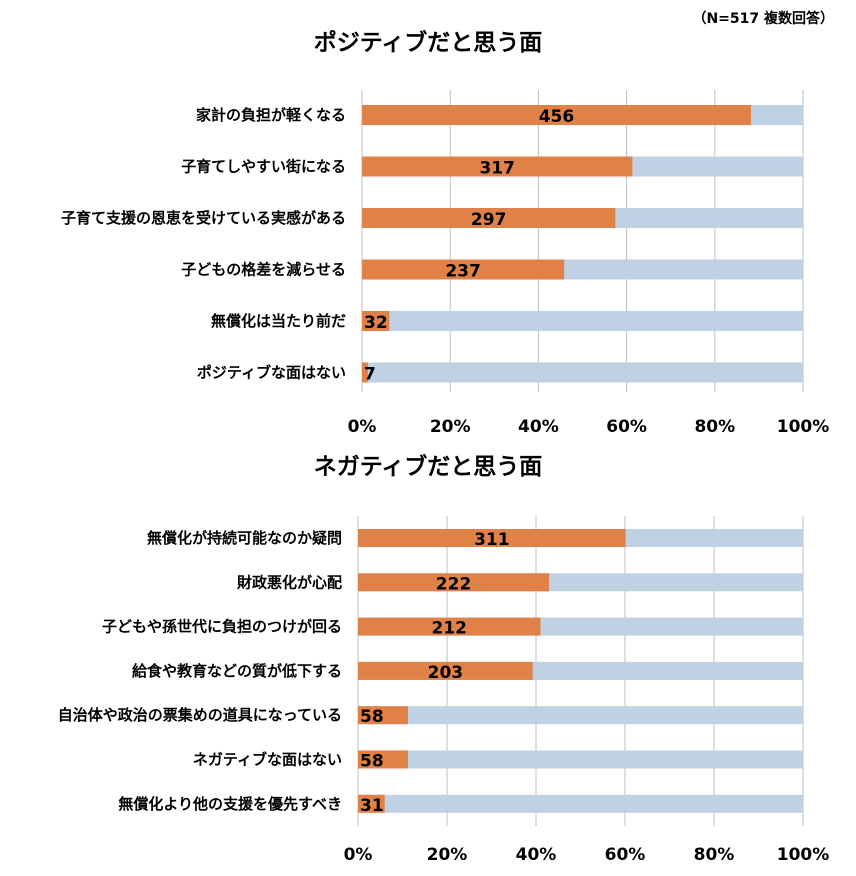 The width and height of the screenshot is (856, 876). I want to click on category-label: 無償化が持続可能なのか疑問, so click(244, 538).